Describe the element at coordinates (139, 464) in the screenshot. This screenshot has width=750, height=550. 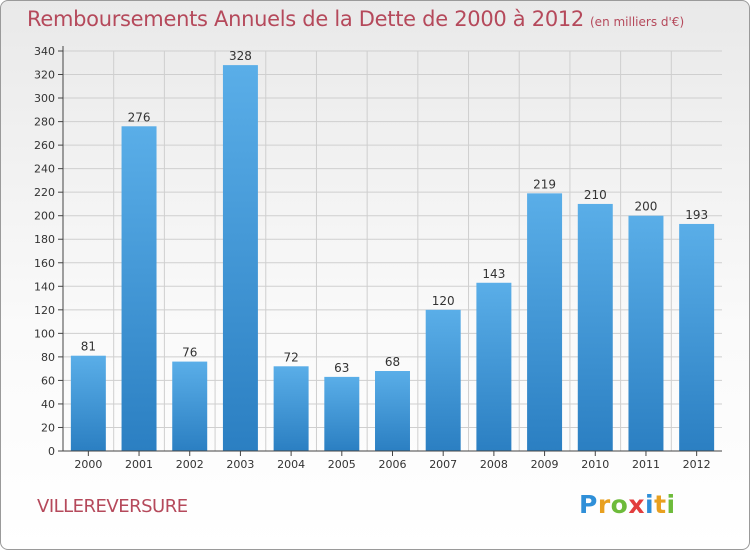
I see `x-tick-label: 2001` at that location.